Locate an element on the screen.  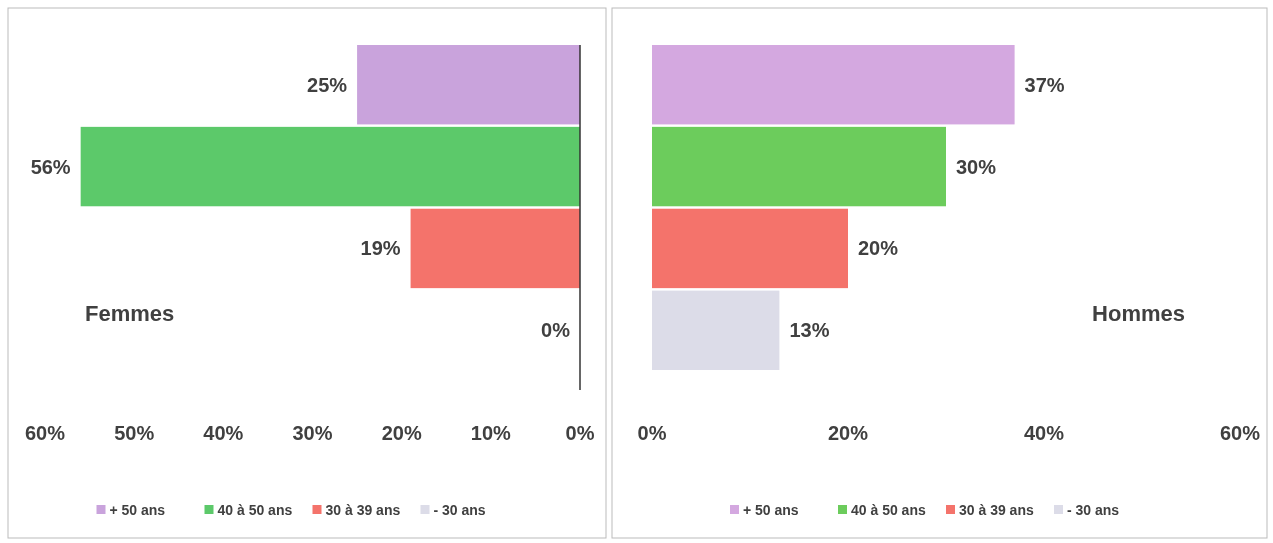
data-label: 13% is located at coordinates (809, 330).